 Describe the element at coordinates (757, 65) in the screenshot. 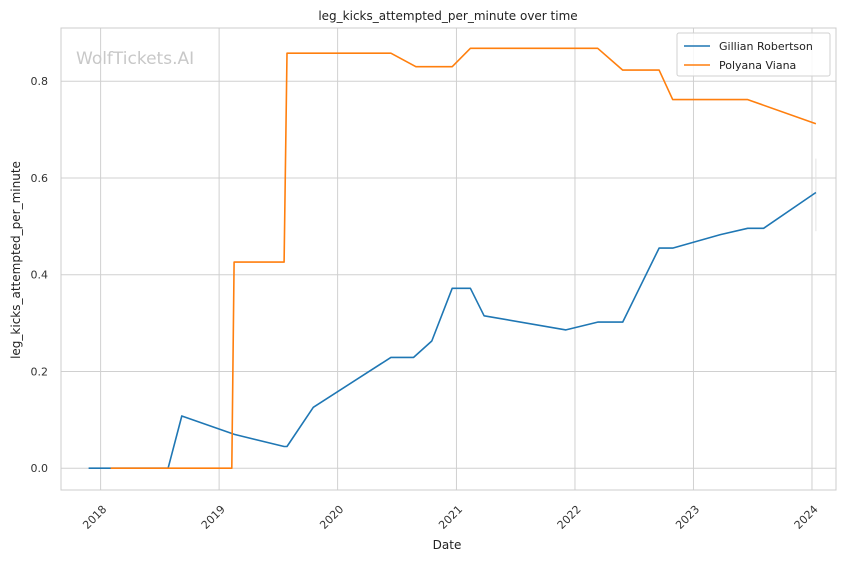

I see `legend-label-polyana: Polyana Viana` at that location.